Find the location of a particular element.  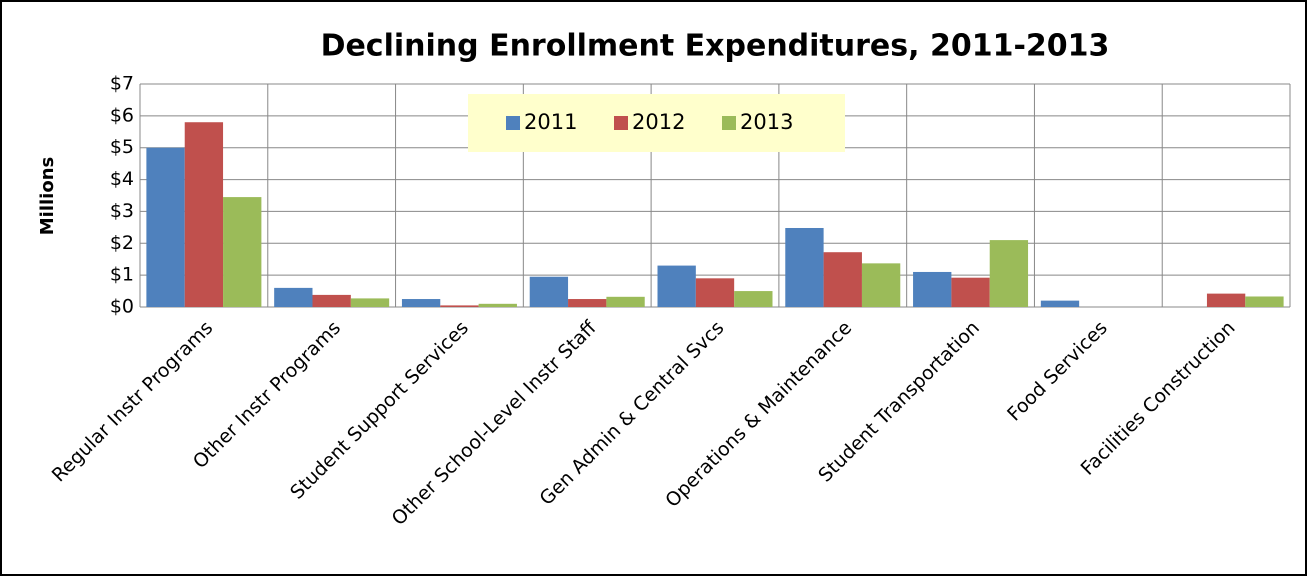

y-axis-label: Millions is located at coordinates (47, 196).